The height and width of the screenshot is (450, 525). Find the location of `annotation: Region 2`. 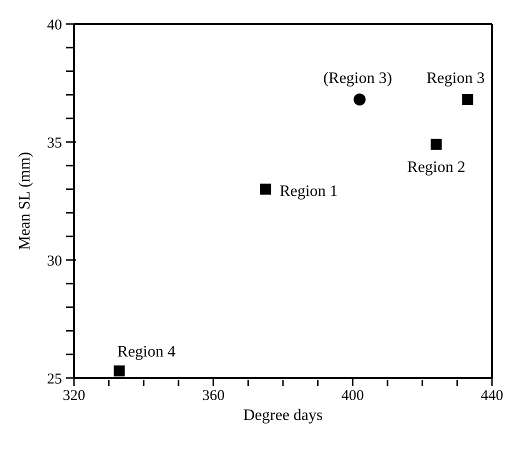

annotation: Region 2 is located at coordinates (436, 167).